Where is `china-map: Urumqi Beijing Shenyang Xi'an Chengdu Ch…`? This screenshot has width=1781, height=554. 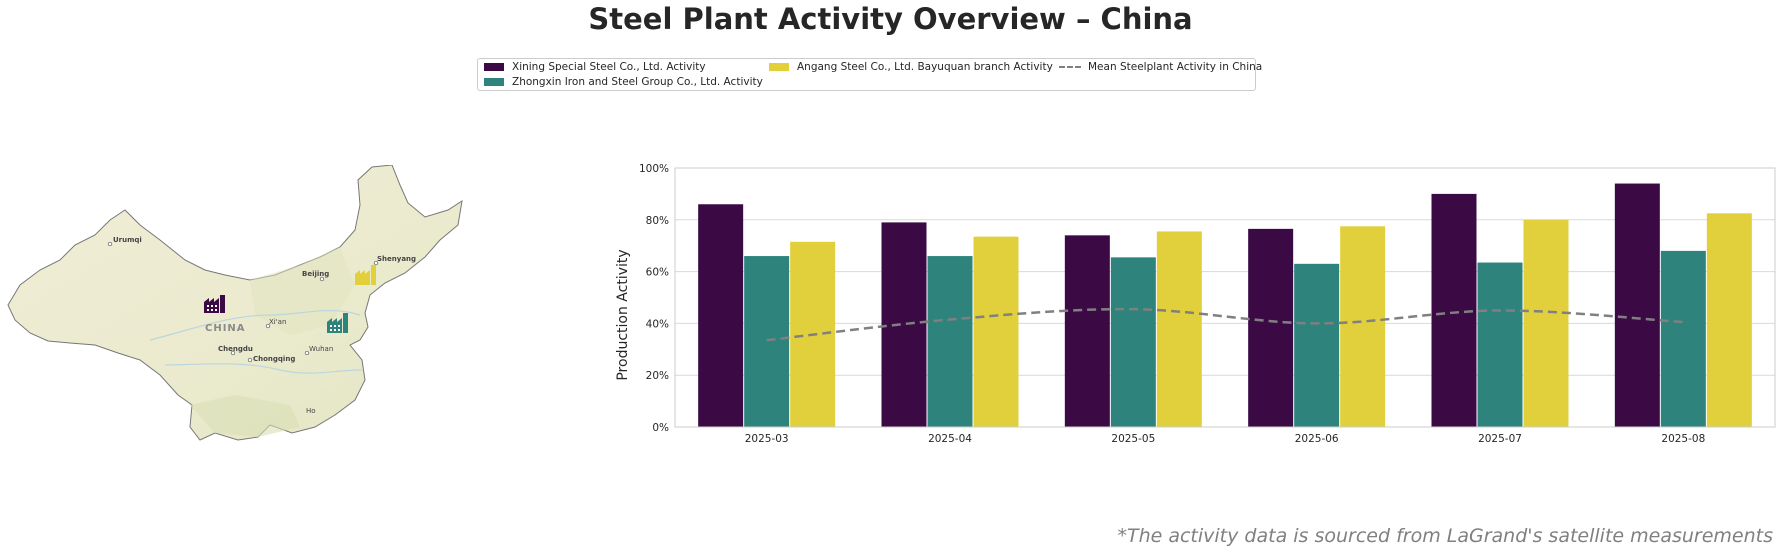 china-map: Urumqi Beijing Shenyang Xi'an Chengdu Ch… is located at coordinates (235, 303).